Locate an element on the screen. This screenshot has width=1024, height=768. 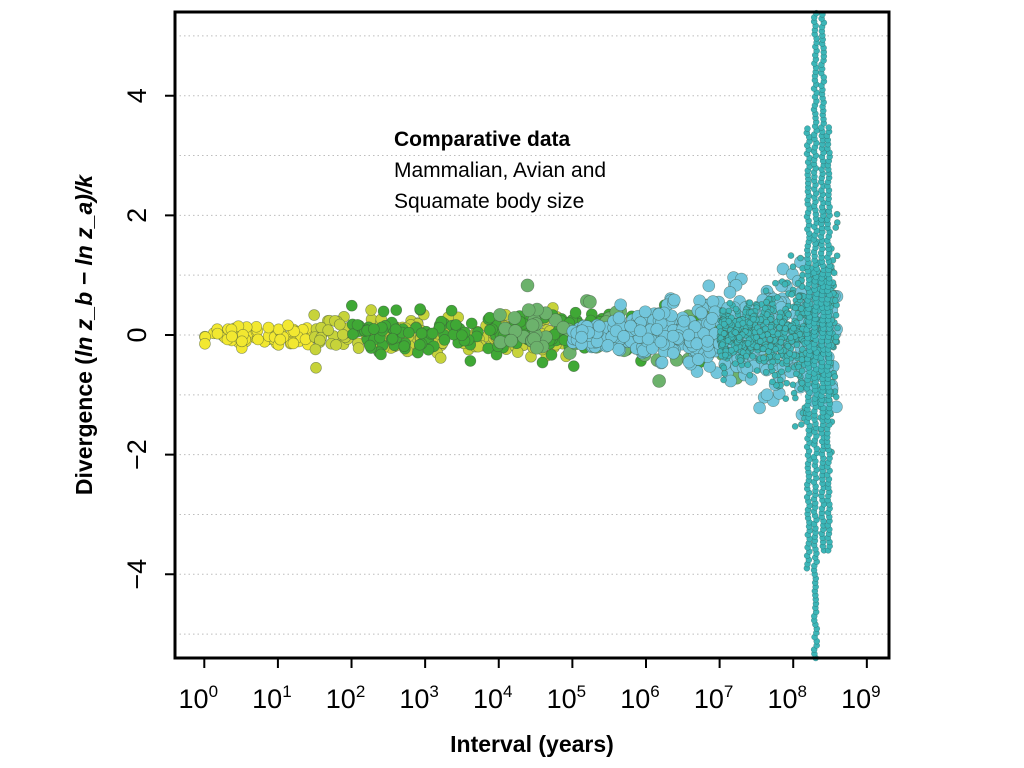
y-axis-title-suffix: )/k is located at coordinates (84, 189).